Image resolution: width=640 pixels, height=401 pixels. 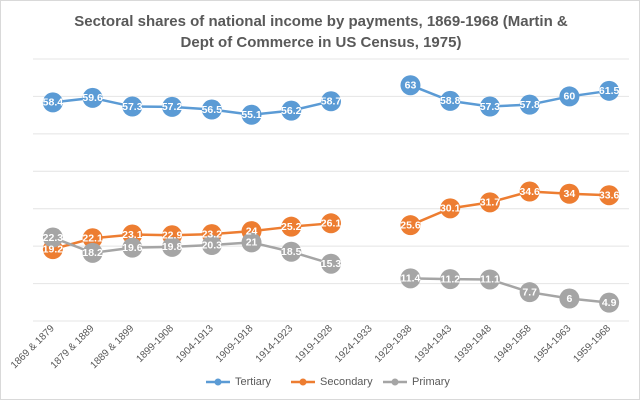 I want to click on x-tick-label: 1949-1958, so click(x=513, y=344).